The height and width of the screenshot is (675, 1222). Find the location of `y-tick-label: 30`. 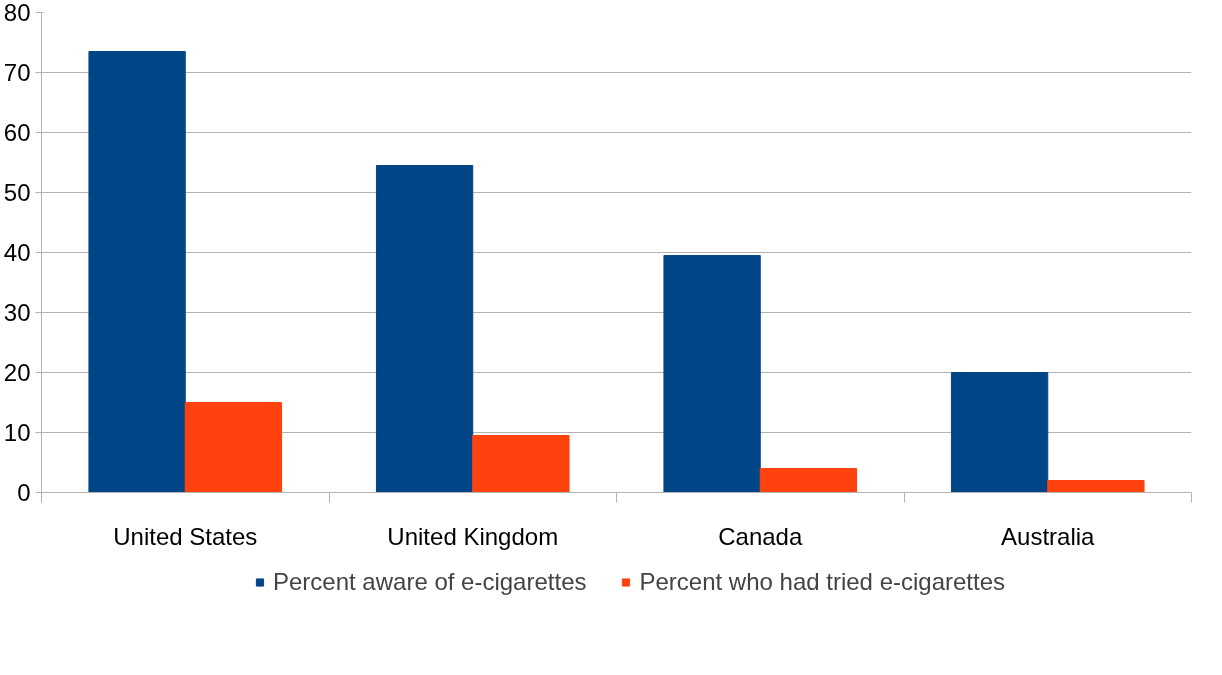

y-tick-label: 30 is located at coordinates (17, 312).